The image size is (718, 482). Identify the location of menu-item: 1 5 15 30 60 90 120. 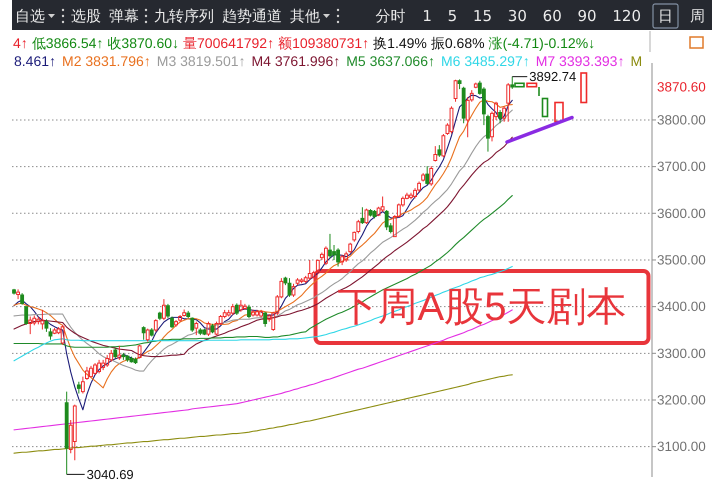
(531, 16).